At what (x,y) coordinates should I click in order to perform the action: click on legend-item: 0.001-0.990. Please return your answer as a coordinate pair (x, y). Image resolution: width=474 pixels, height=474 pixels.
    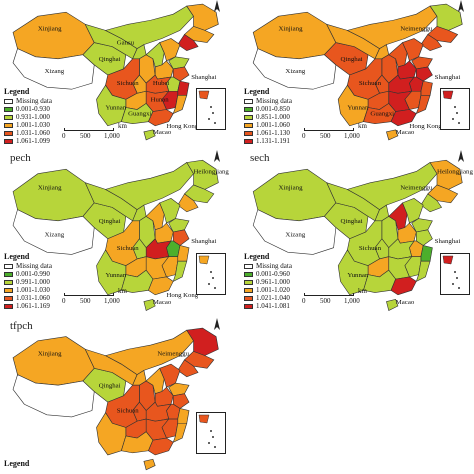
    Looking at the image, I should click on (28, 274).